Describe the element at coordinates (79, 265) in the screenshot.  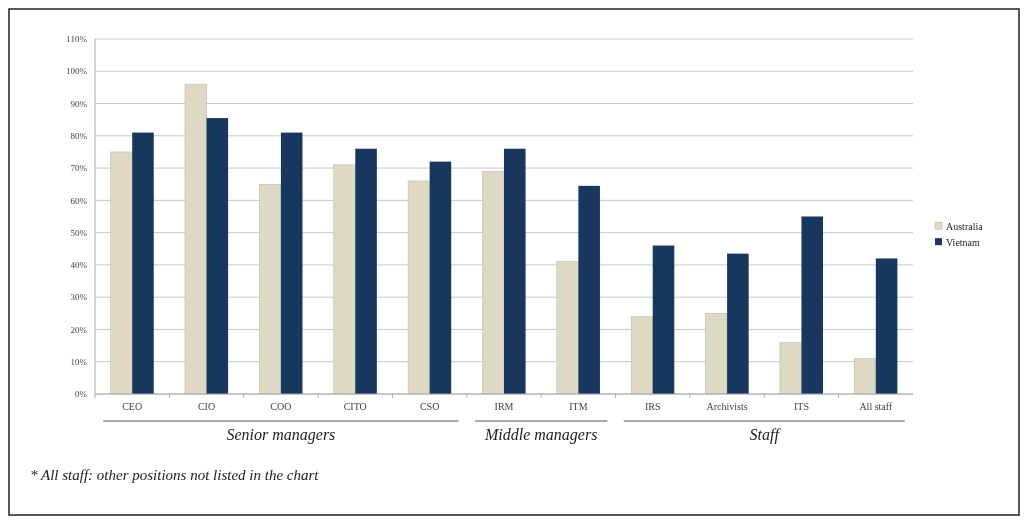
I see `y-tick-label: 40%` at that location.